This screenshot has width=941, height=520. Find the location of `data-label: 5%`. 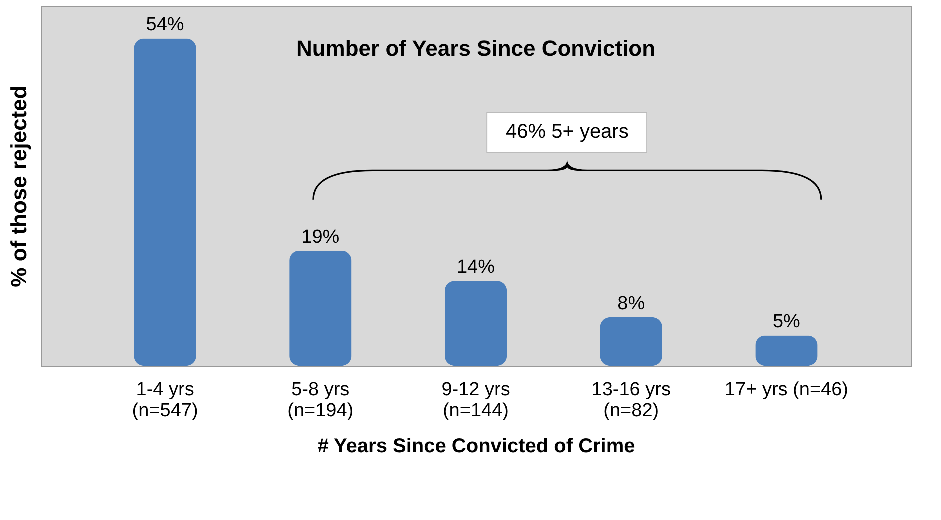

data-label: 5% is located at coordinates (786, 322).